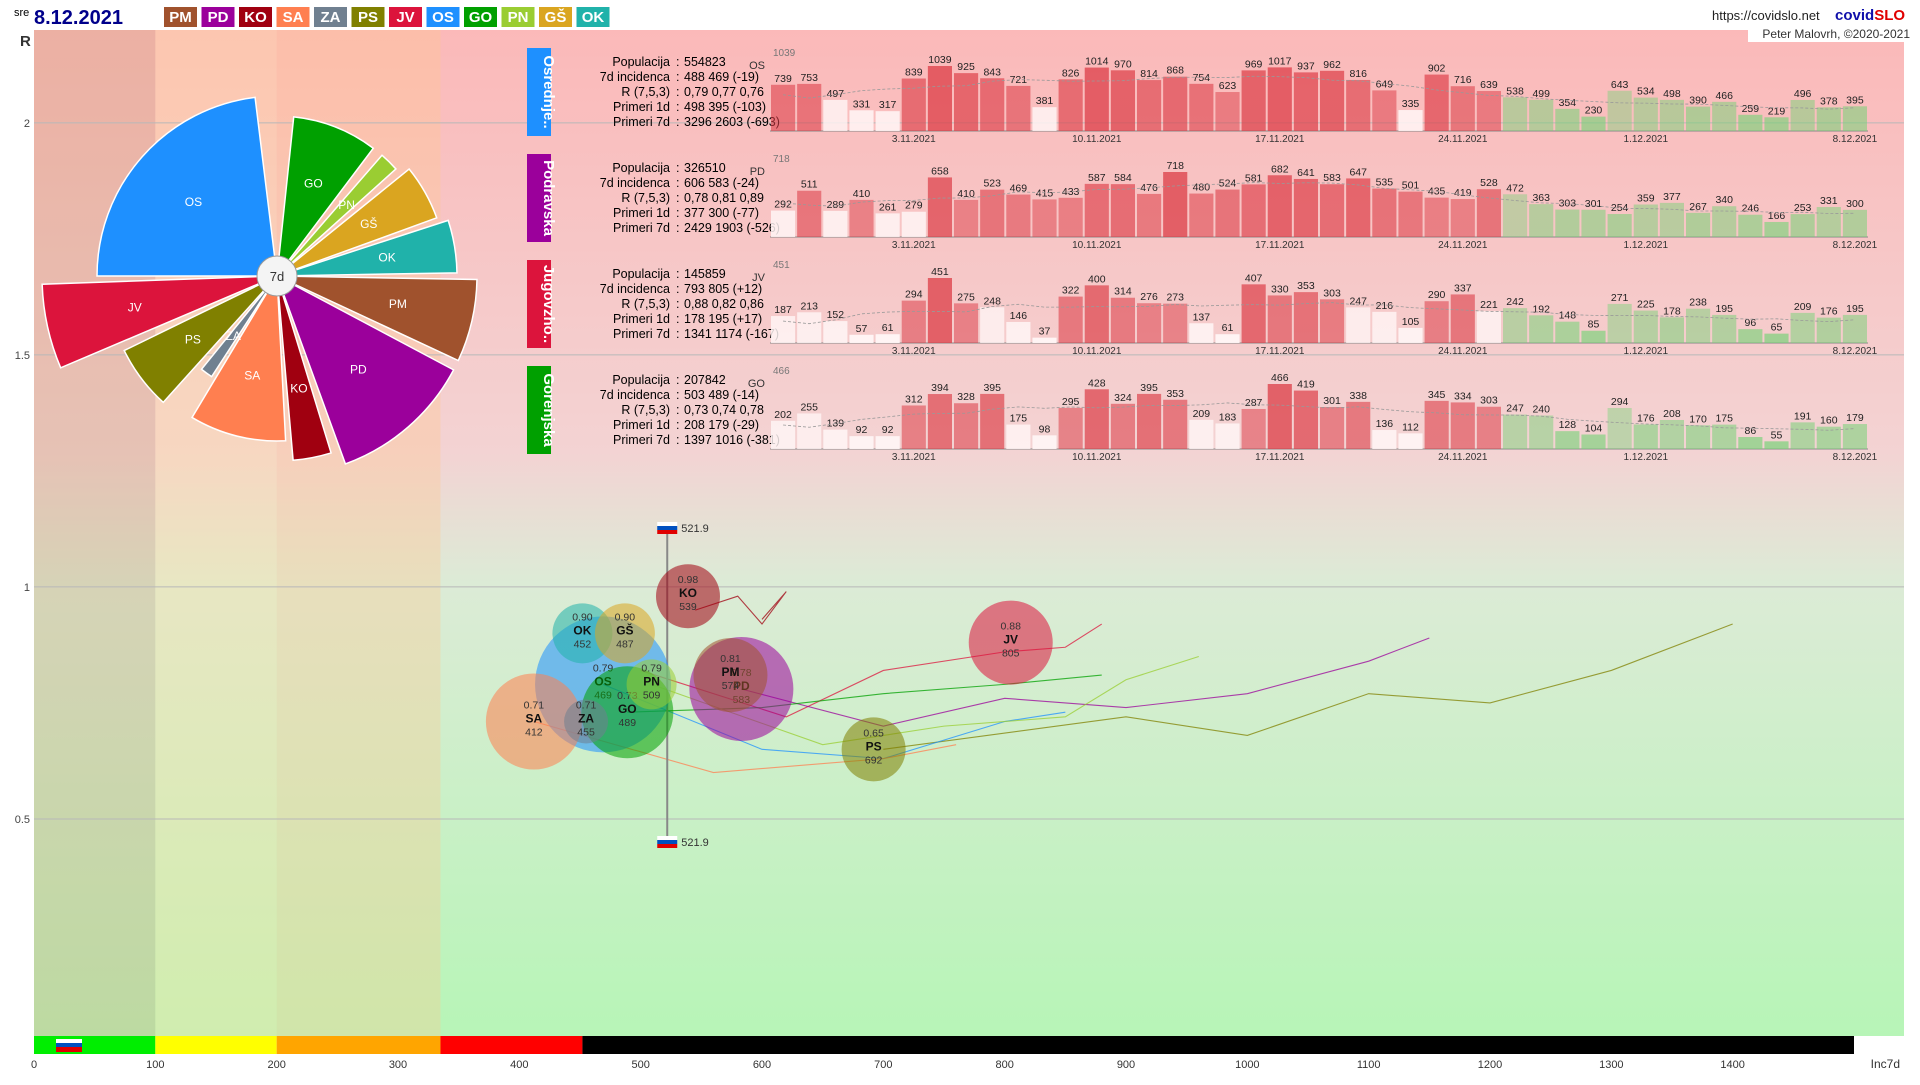 This screenshot has height=1085, width=1920. I want to click on panel-bar-label: 359, so click(1646, 199).